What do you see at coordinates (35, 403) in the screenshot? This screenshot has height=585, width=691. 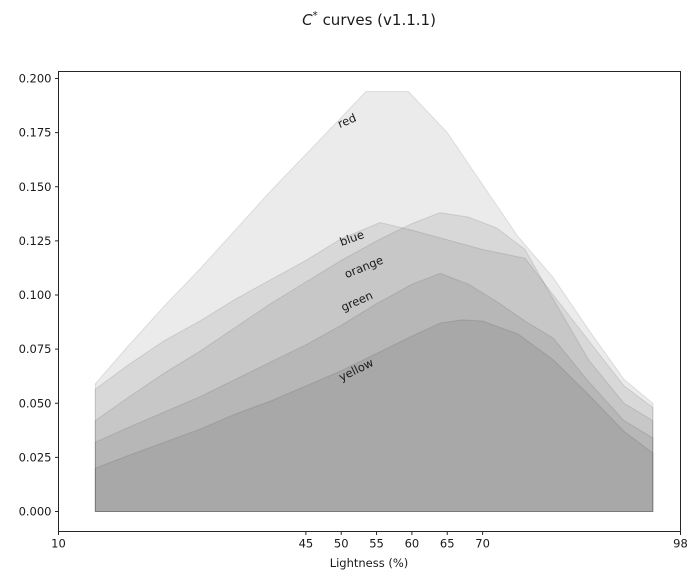 I see `y-tick-label: 0.050` at bounding box center [35, 403].